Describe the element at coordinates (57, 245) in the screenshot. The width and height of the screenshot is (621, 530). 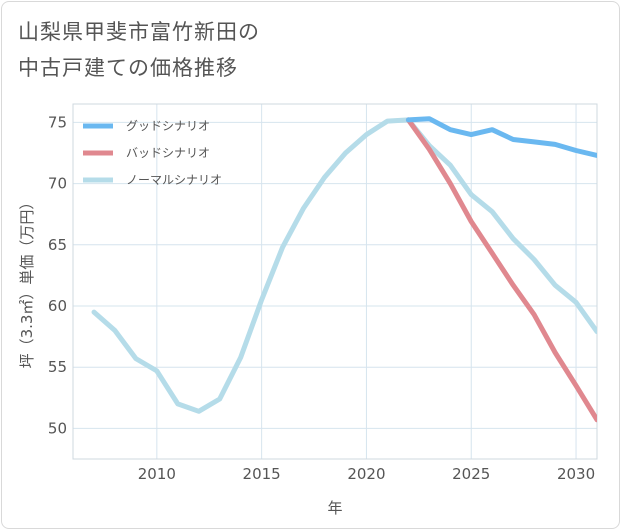
I see `y-tick-label: 65` at that location.